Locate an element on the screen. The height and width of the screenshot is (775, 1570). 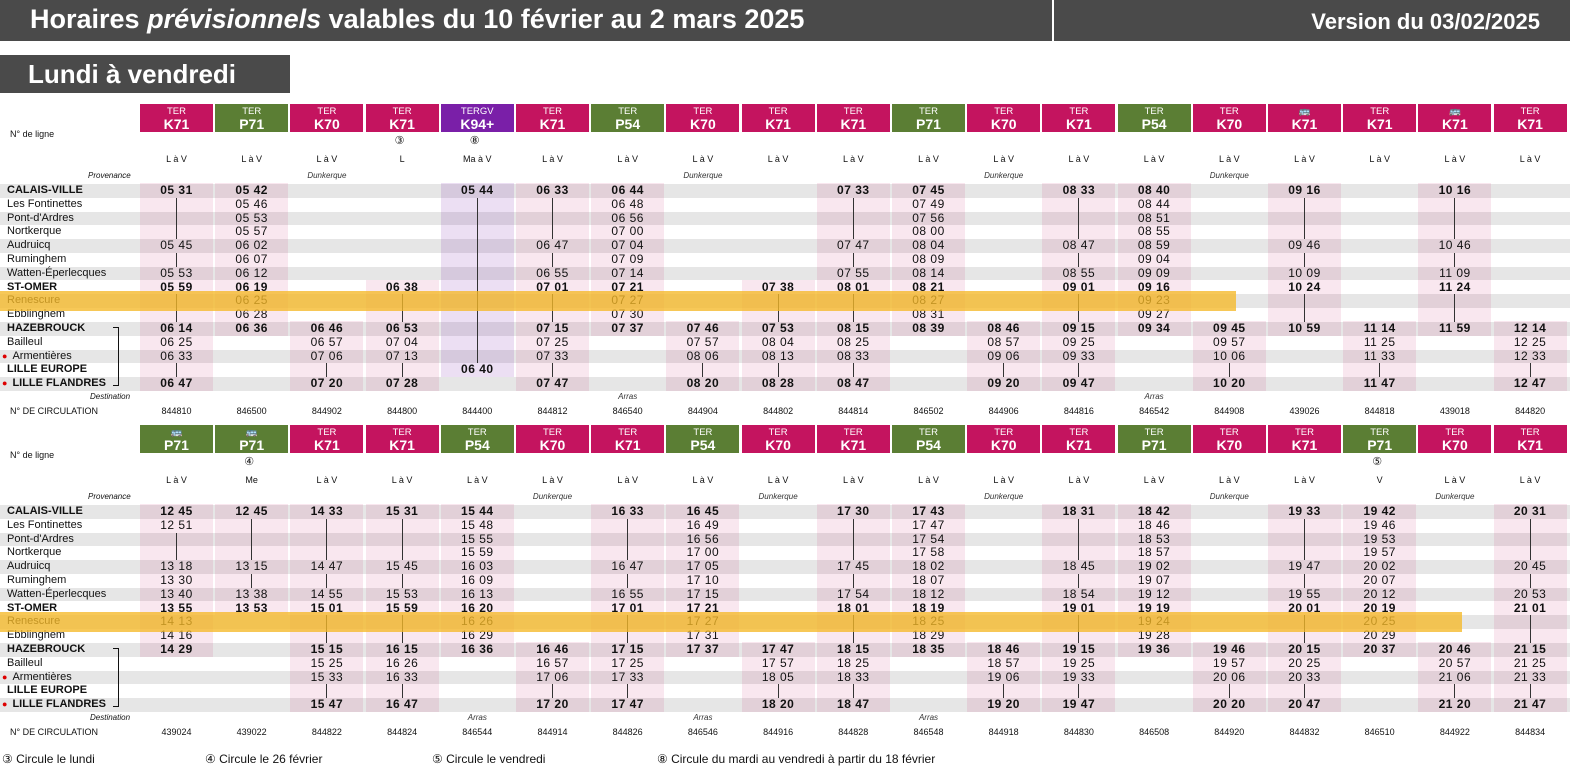
circulation-number: 844816 is located at coordinates (1078, 411).